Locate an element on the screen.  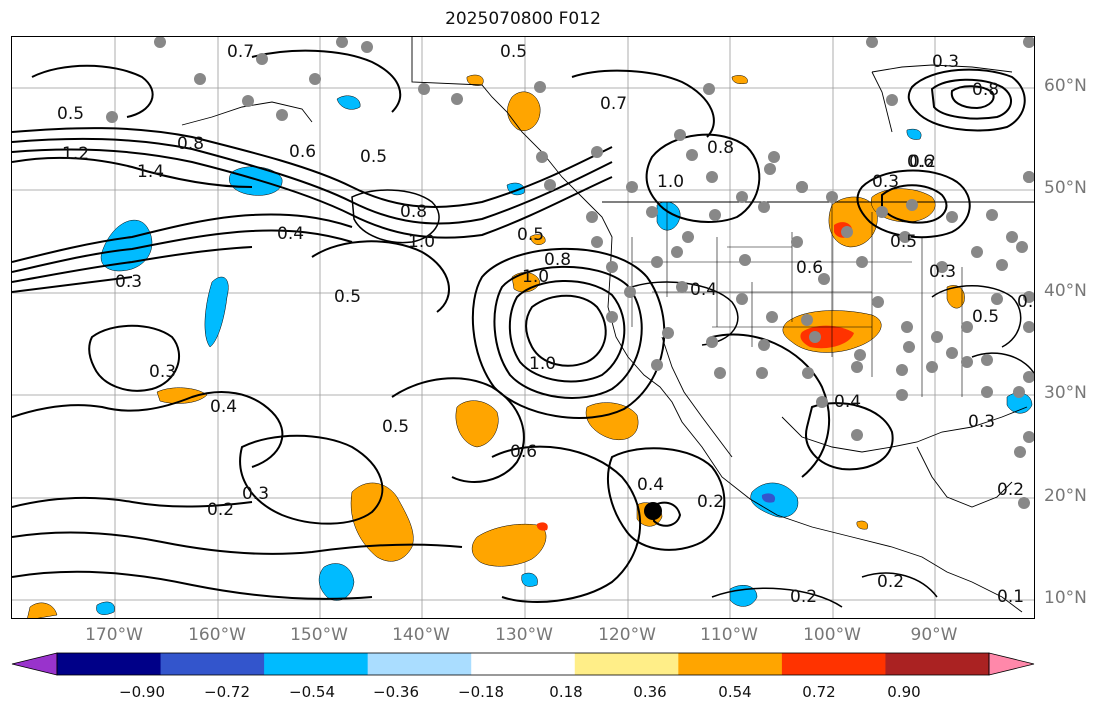
lat-label: 30°N is located at coordinates (1065, 393).